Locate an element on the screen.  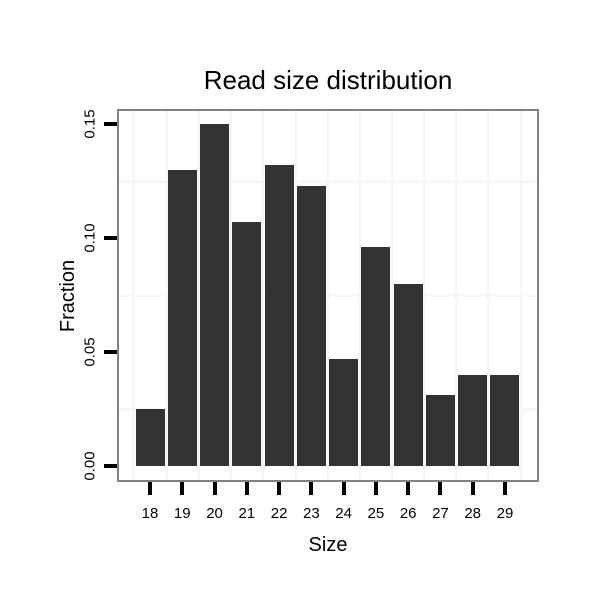
x-tick-label-20: 20 is located at coordinates (214, 513).